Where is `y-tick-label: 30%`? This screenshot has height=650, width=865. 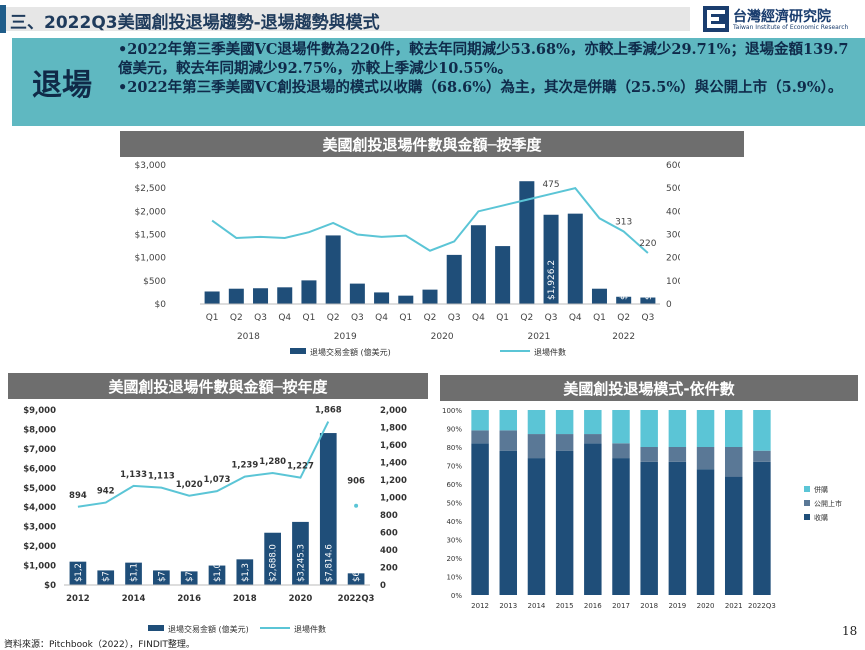
y-tick-label: 30% is located at coordinates (454, 541).